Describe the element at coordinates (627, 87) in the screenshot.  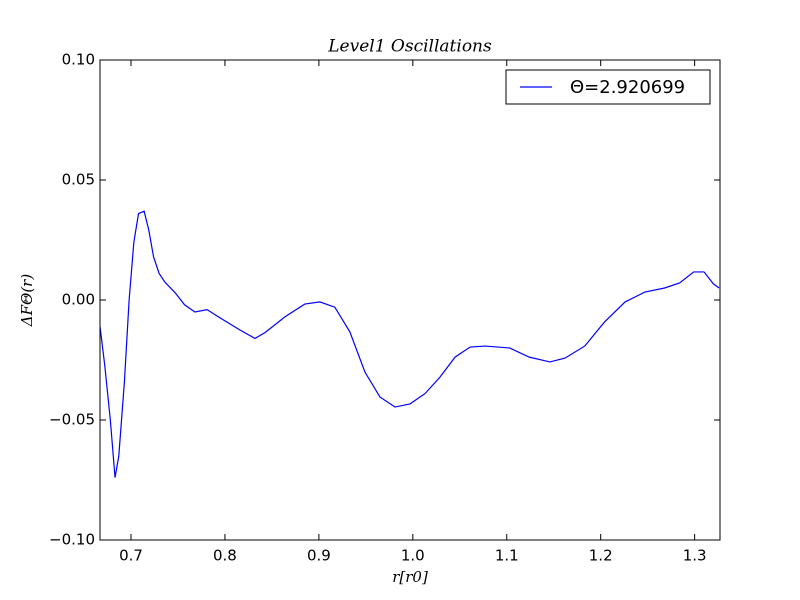
I see `legend-label: Θ=2.920699` at that location.